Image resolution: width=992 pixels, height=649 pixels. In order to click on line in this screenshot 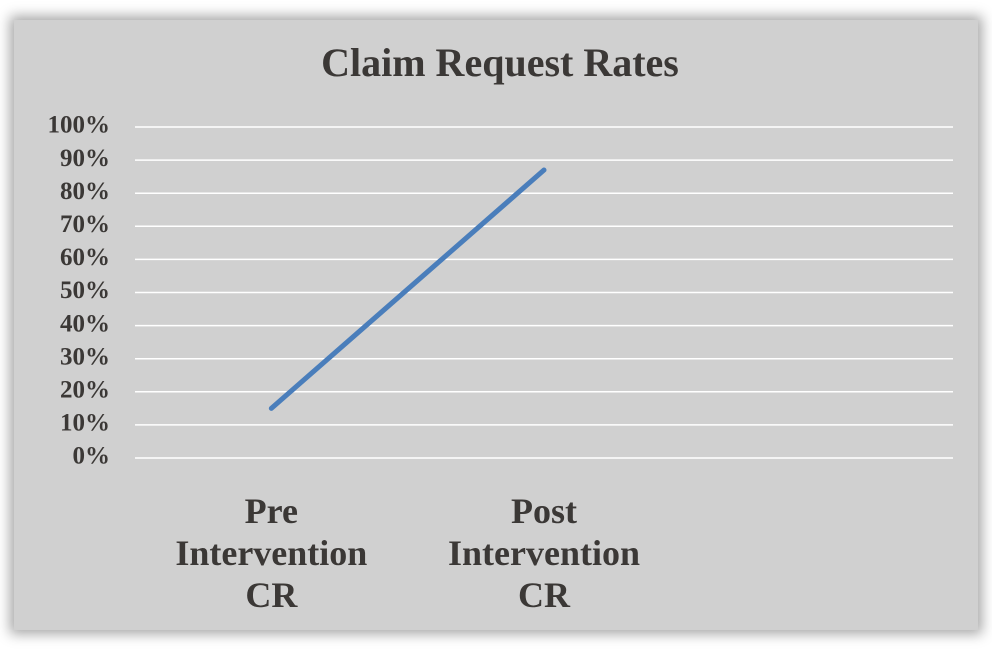, I will do `click(407, 289)`.